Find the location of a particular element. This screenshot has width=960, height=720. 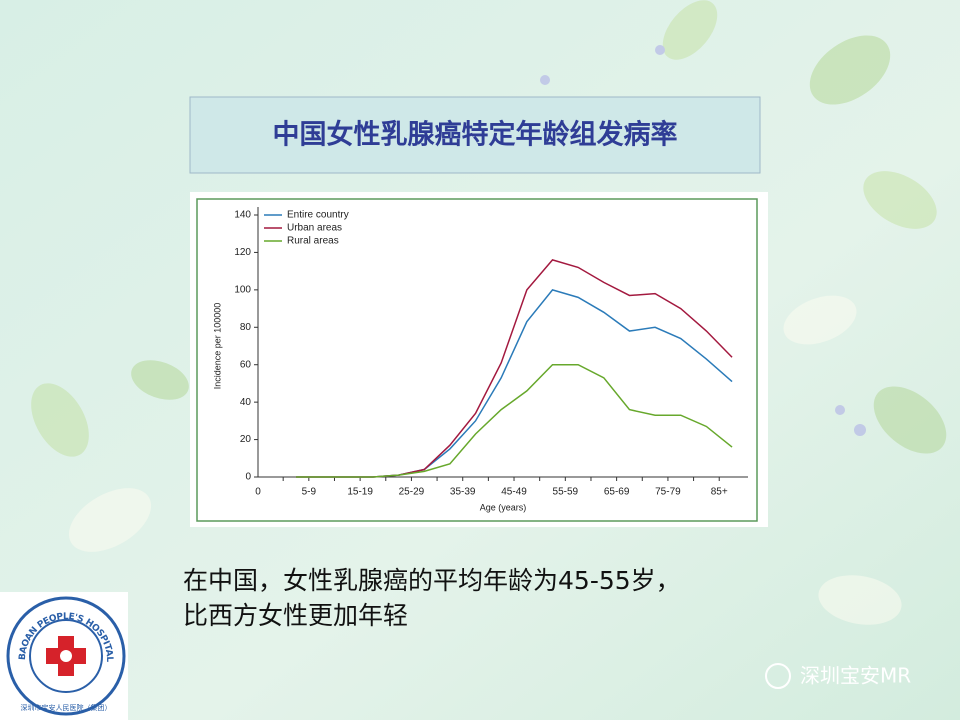

x-tick-label: 15-19 is located at coordinates (360, 492).